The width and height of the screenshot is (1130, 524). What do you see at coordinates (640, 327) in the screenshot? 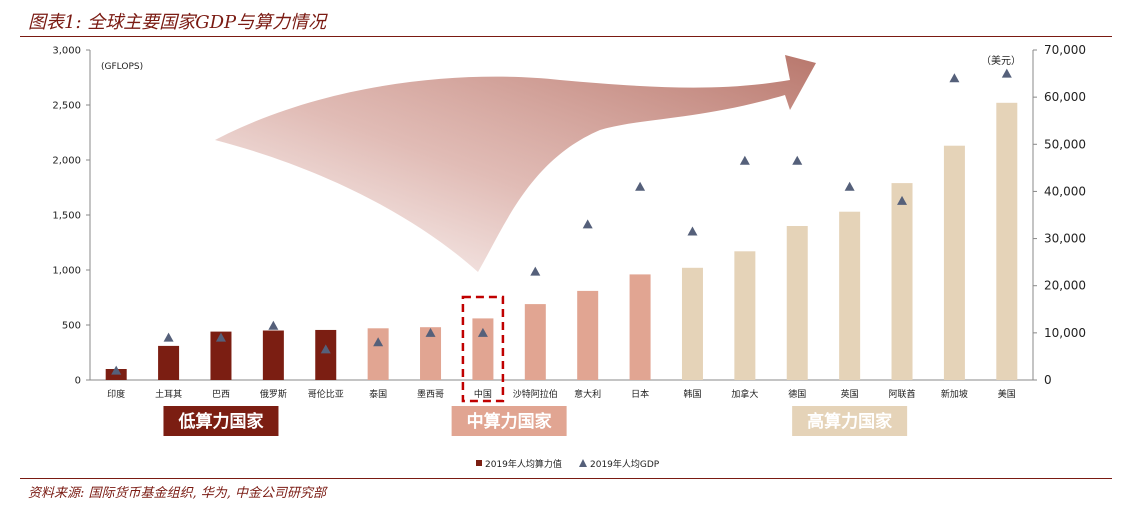
I see `bar-日本` at bounding box center [640, 327].